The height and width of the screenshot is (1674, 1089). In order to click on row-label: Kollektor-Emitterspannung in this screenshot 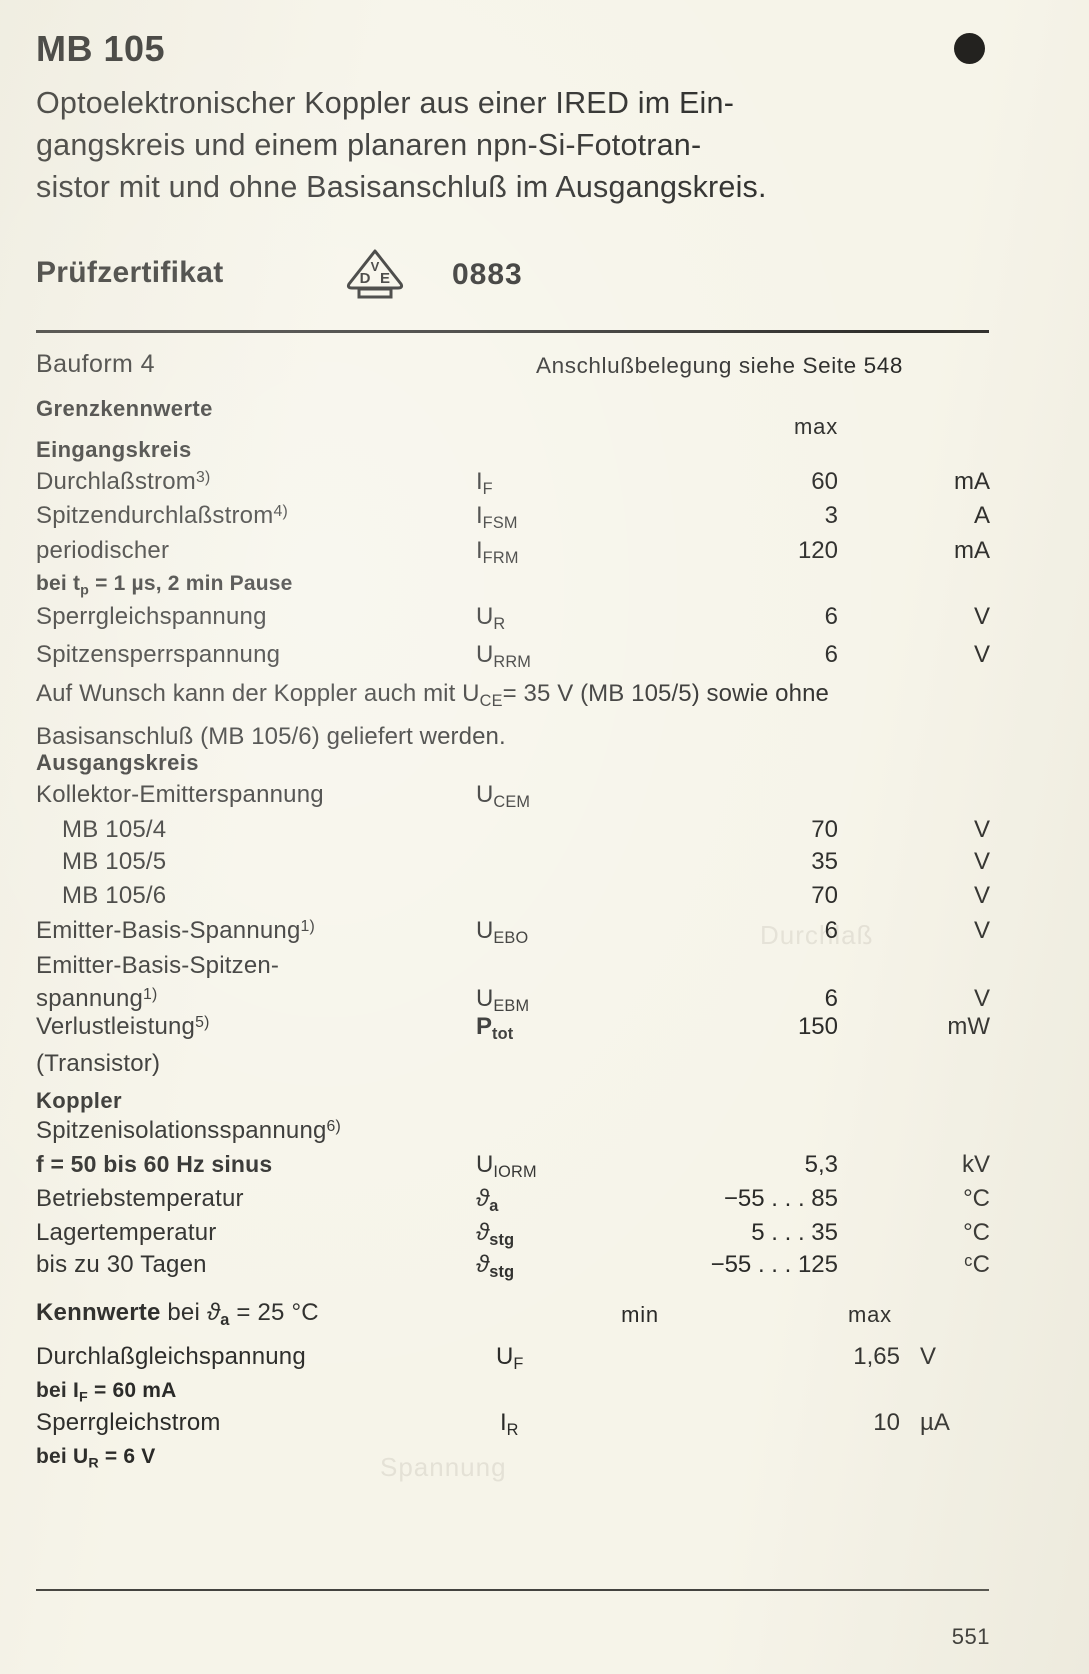, I will do `click(180, 794)`.